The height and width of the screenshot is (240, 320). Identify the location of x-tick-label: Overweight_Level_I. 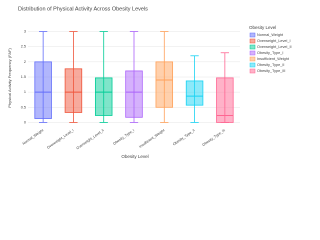
(60, 138).